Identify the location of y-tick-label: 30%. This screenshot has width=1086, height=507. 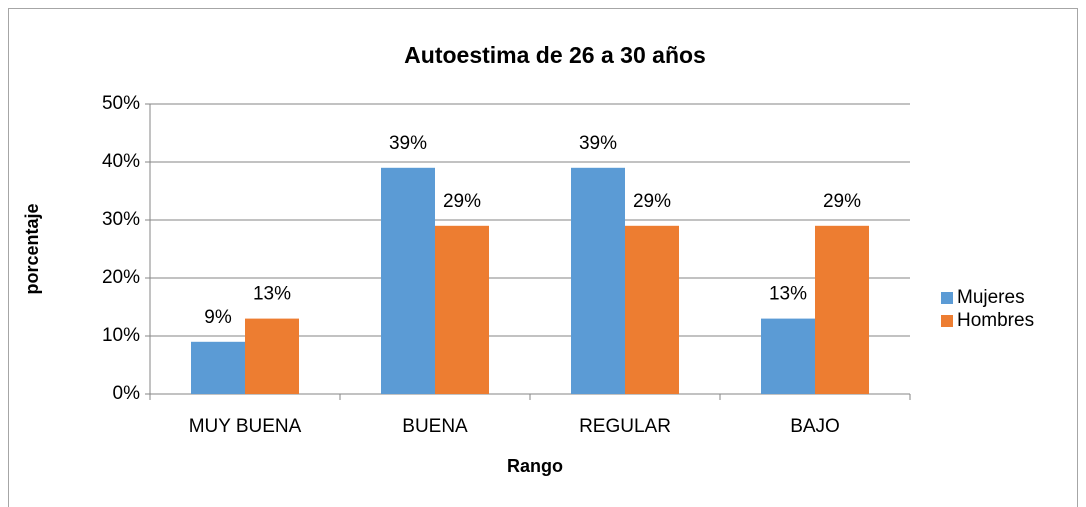
(121, 219).